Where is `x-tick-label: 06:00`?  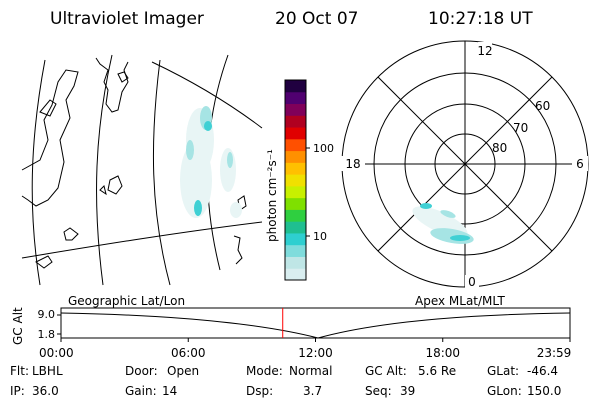 x-tick-label: 06:00 is located at coordinates (188, 353).